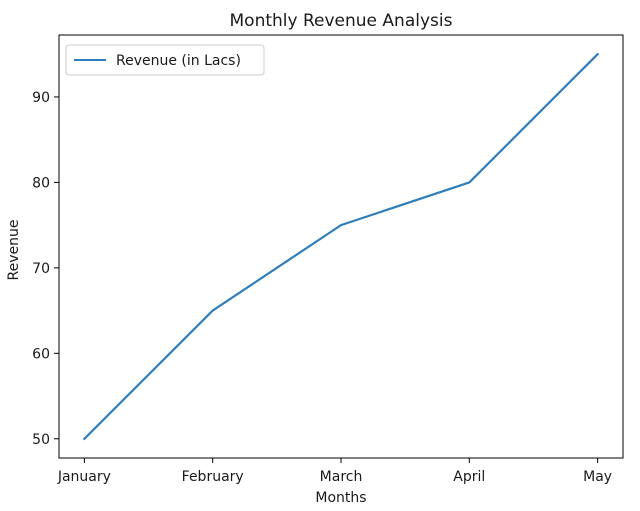 The width and height of the screenshot is (640, 511). I want to click on y-axis: 50 60 70 80 90, so click(45, 269).